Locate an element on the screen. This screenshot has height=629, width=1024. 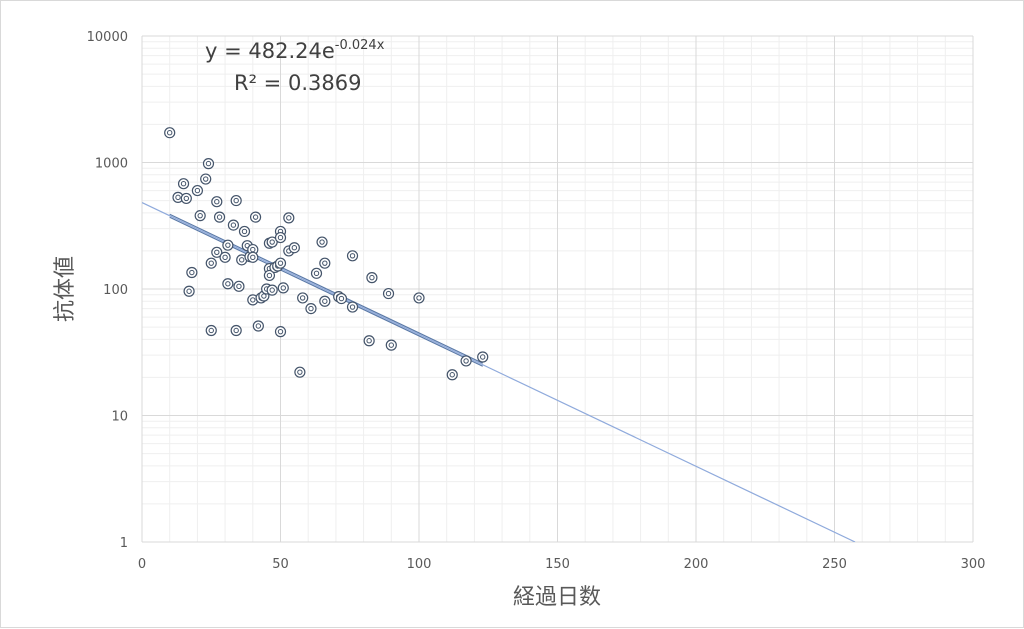
trendline-fit-lower is located at coordinates (326, 291).